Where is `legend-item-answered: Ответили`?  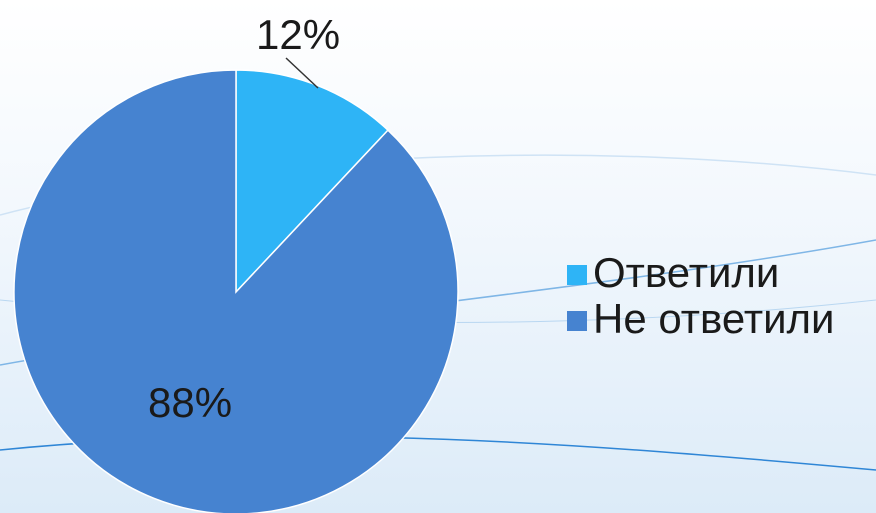 legend-item-answered: Ответили is located at coordinates (701, 272).